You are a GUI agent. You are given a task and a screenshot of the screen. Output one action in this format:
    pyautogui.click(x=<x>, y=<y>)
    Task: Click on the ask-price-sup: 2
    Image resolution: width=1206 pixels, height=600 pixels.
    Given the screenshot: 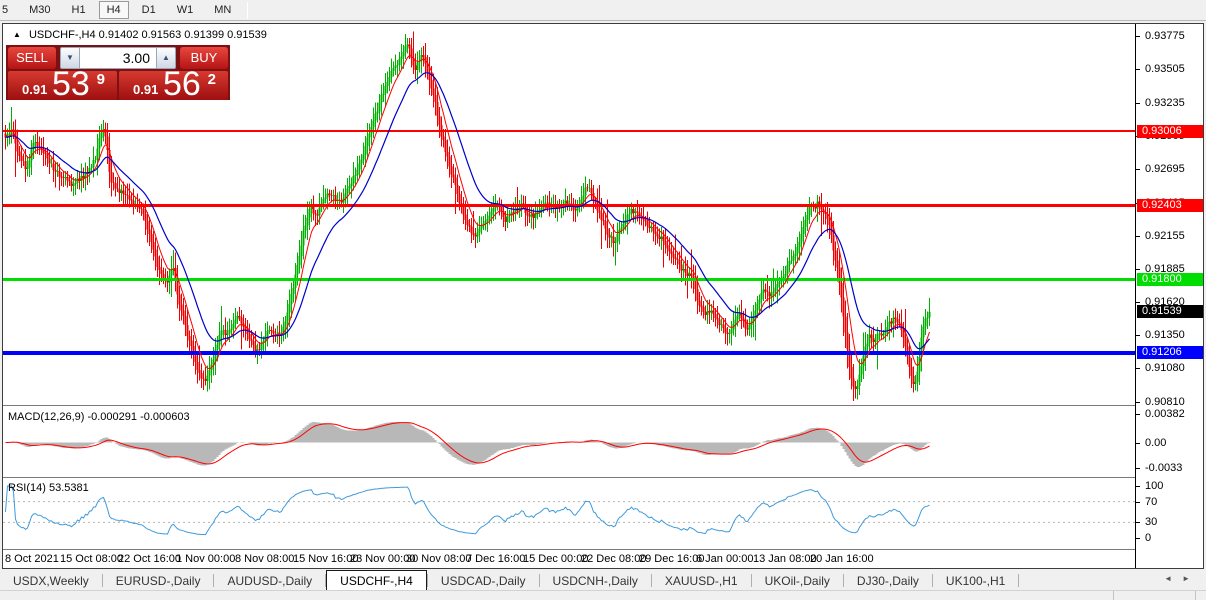 What is the action you would take?
    pyautogui.click(x=211, y=79)
    